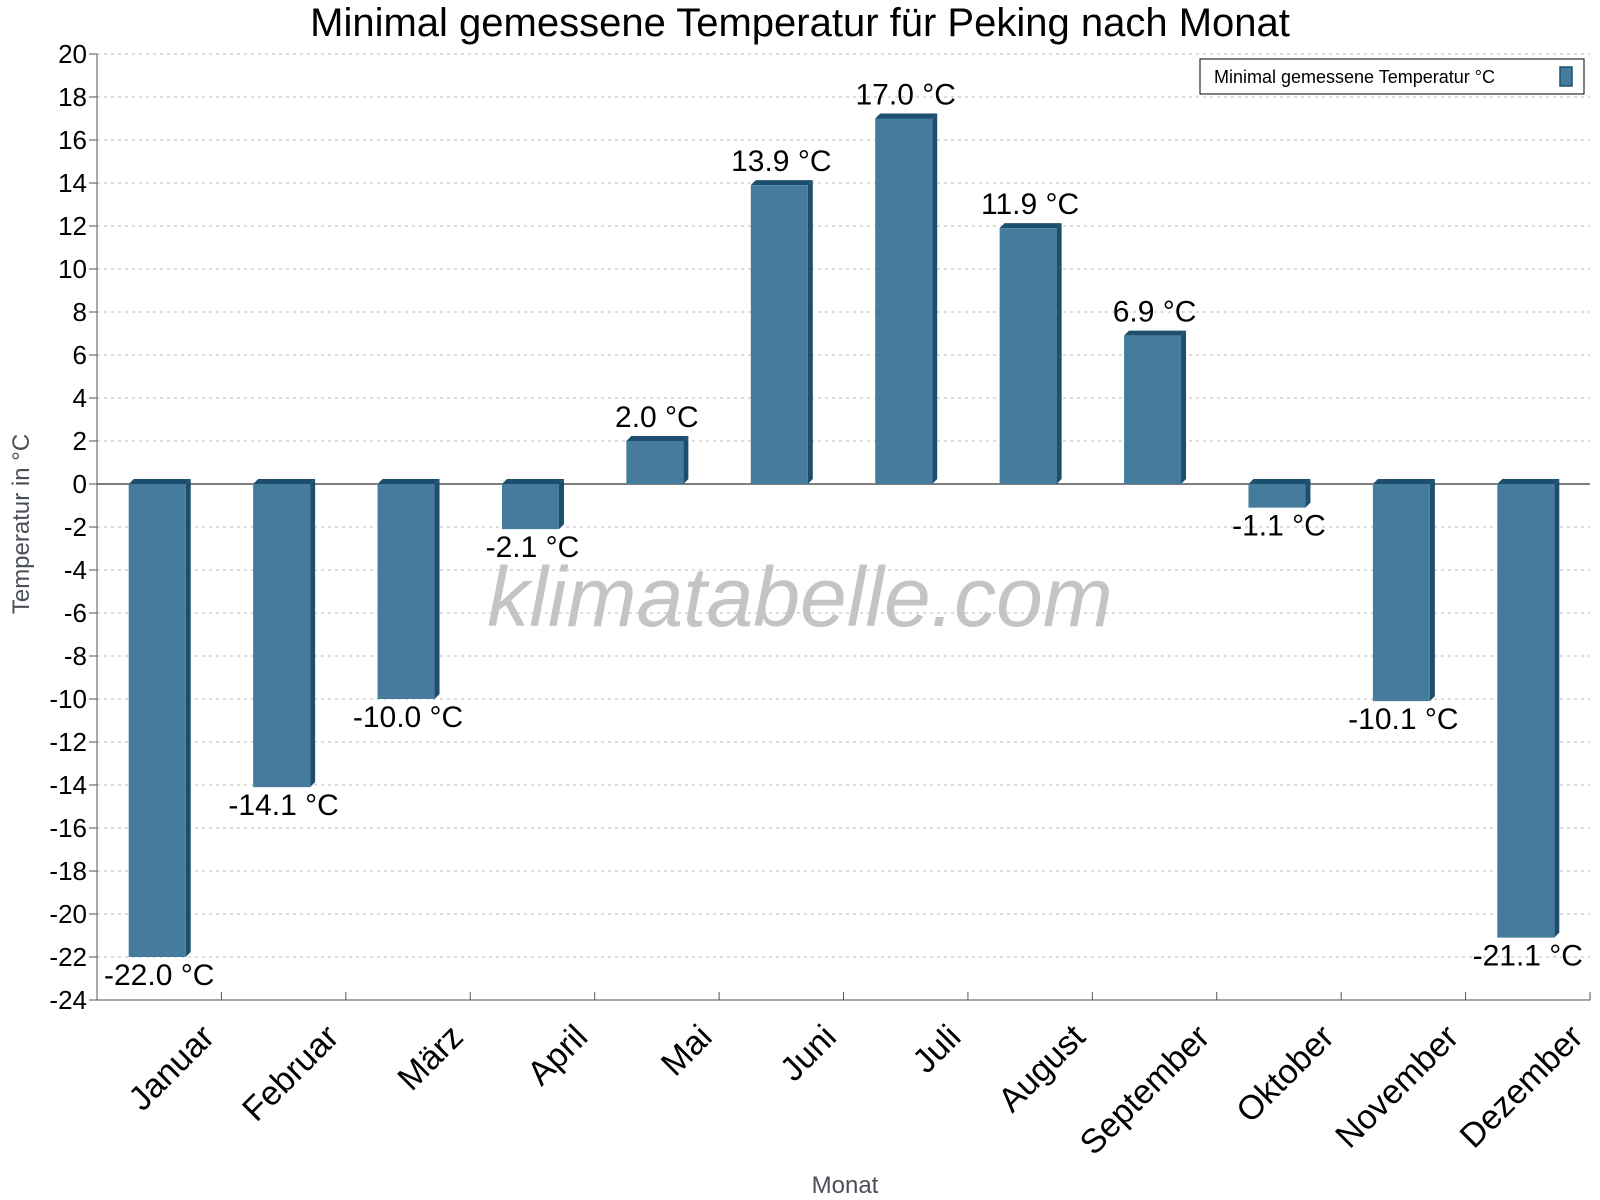 The width and height of the screenshot is (1600, 1200). I want to click on y-tick-label: 12, so click(72, 226).